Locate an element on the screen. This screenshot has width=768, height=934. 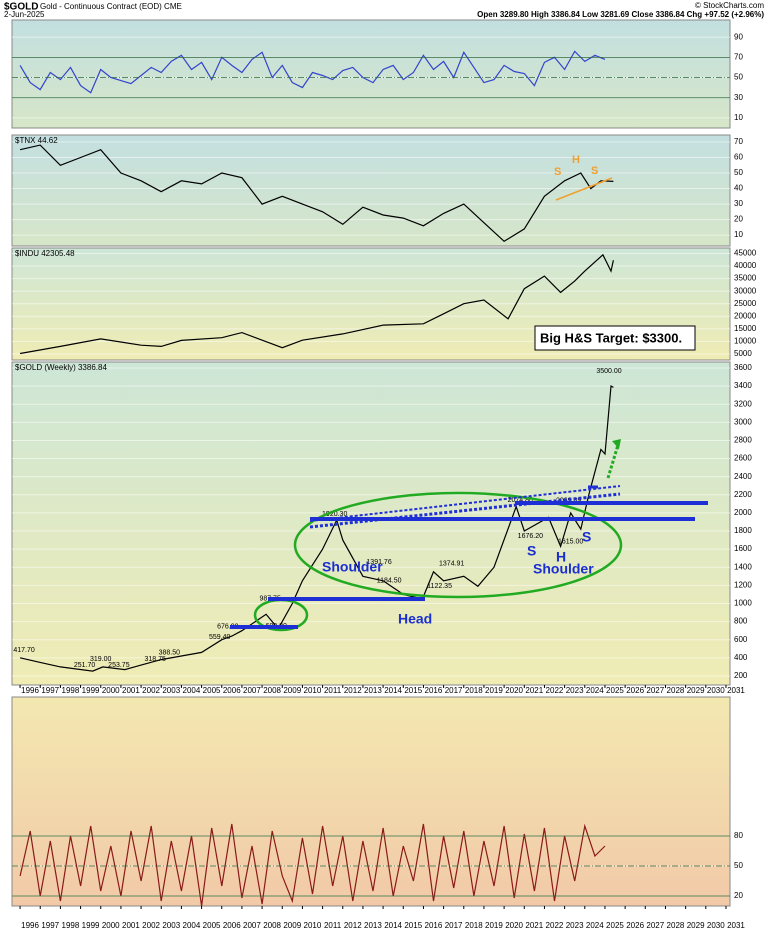
y-tick-label: 1200 is located at coordinates (743, 584).